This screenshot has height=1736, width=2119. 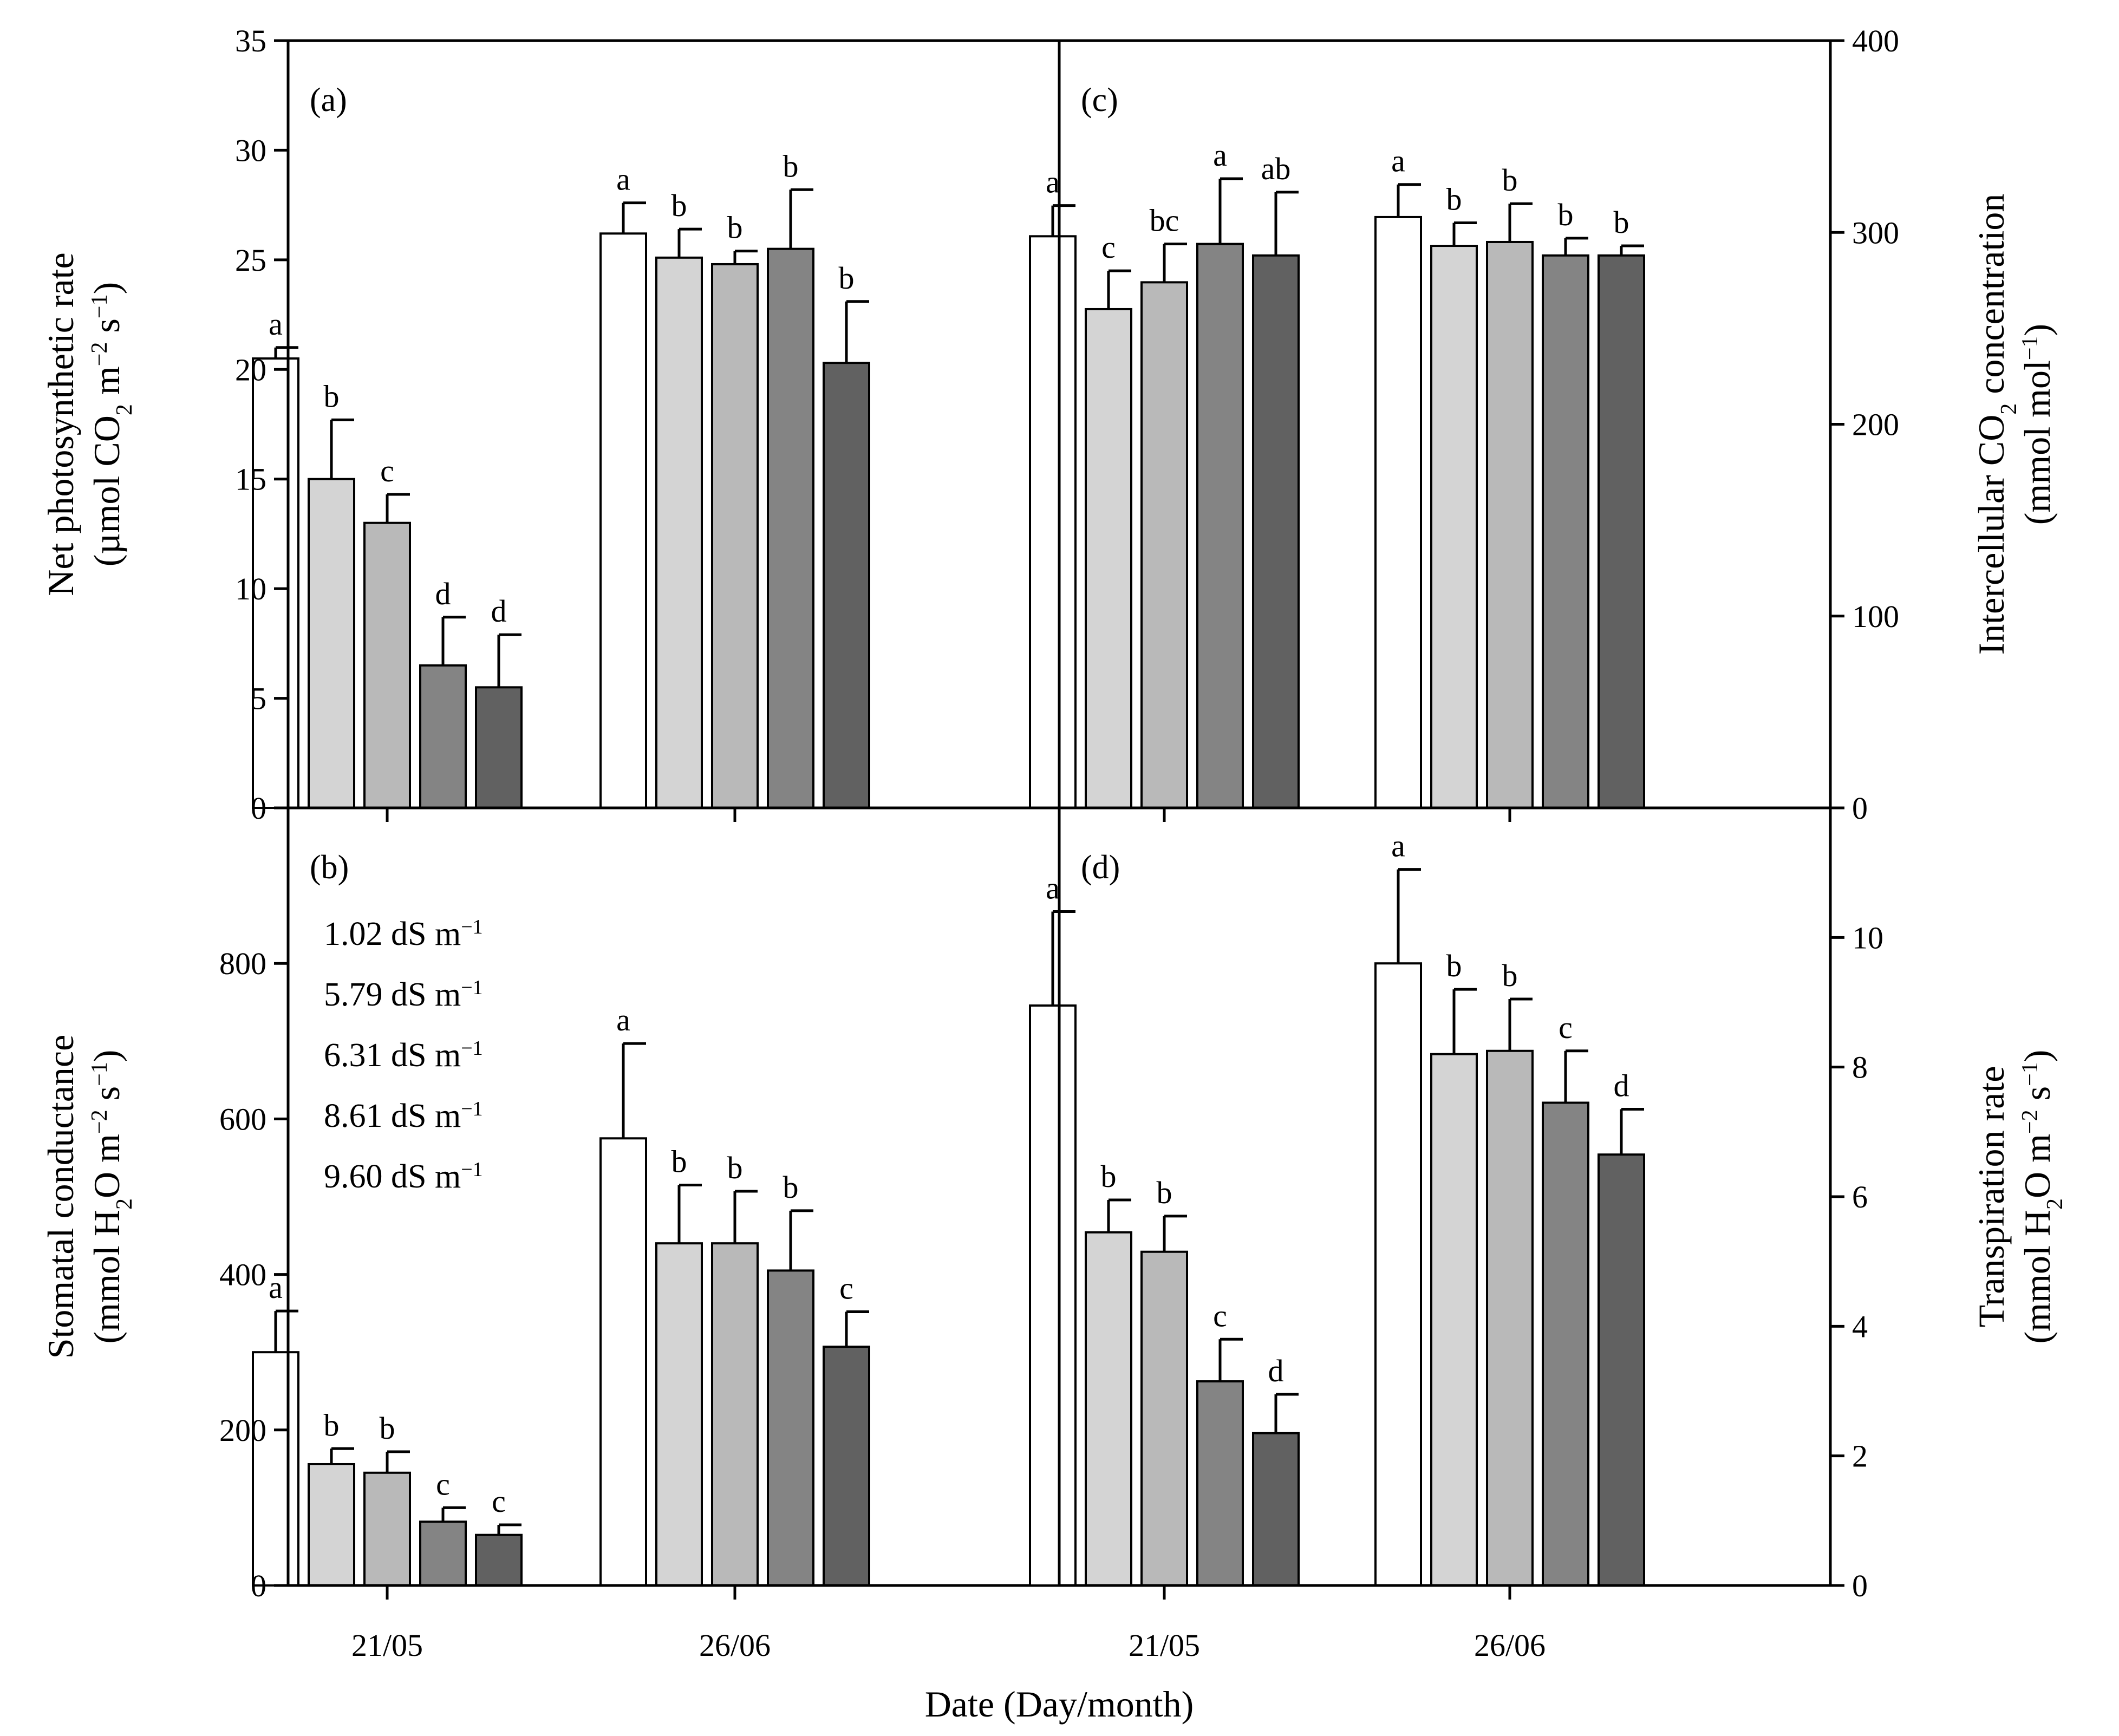 I want to click on y-axis-title-line: (mmol mol−1), so click(x=2037, y=424).